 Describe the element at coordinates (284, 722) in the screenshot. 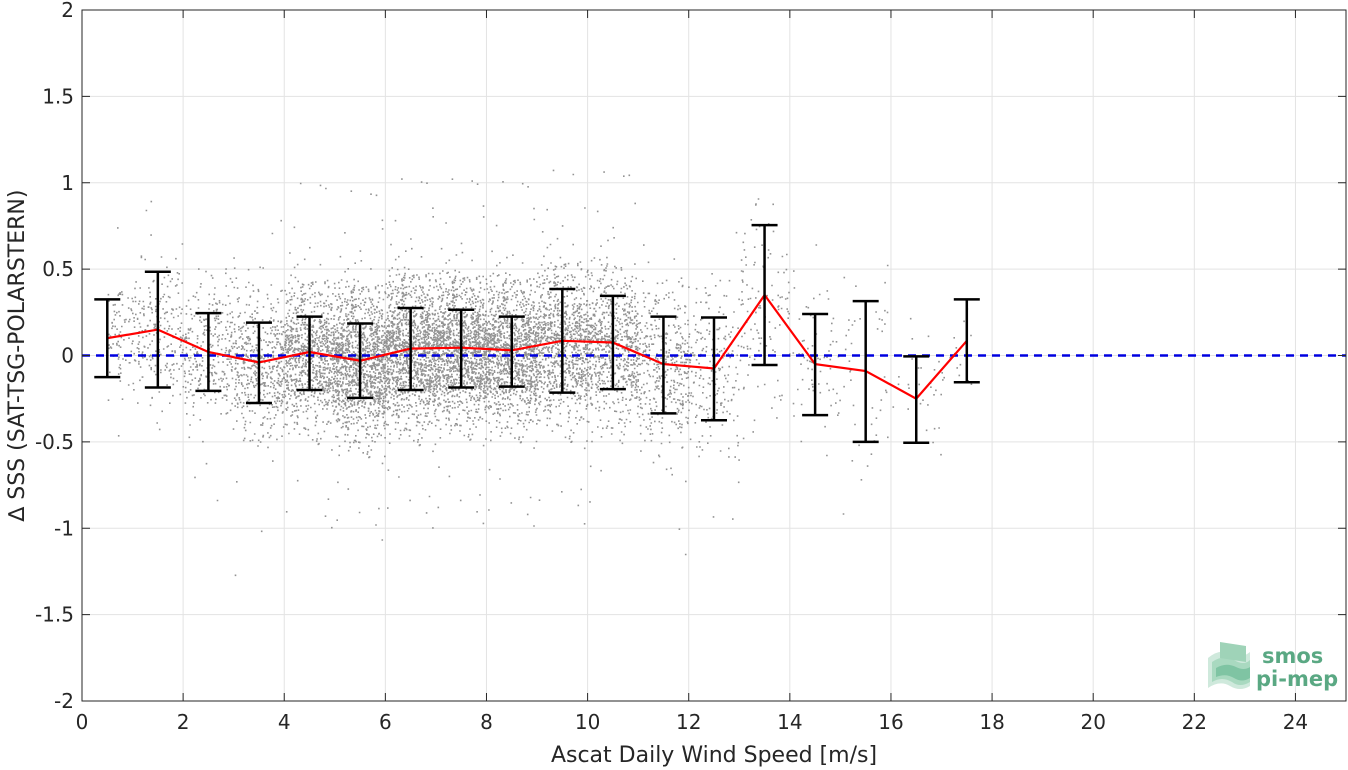

I see `x-tick-label: 4` at that location.